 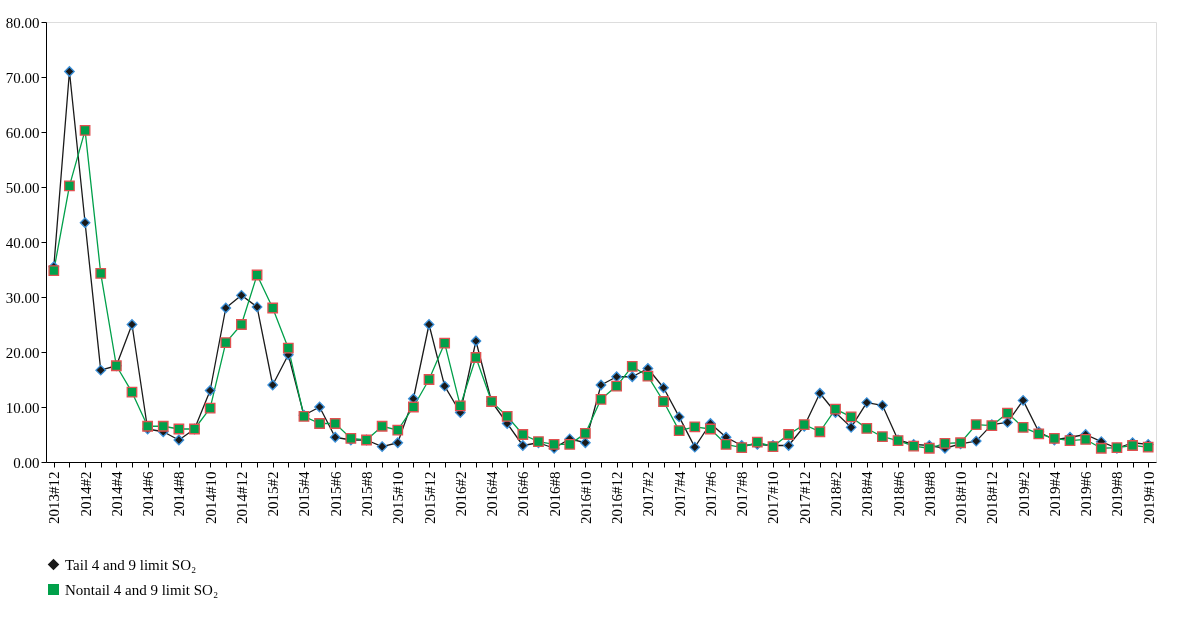 What do you see at coordinates (304, 494) in the screenshot?
I see `x-tick-label: 2015#4` at bounding box center [304, 494].